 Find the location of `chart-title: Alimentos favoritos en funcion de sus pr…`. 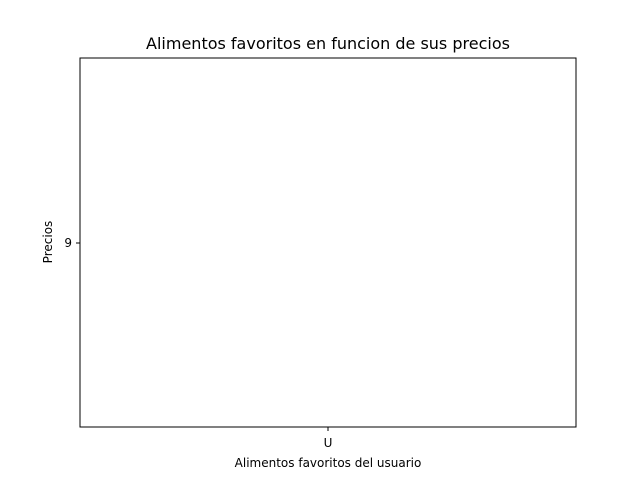

chart-title: Alimentos favoritos en funcion de sus pr… is located at coordinates (328, 43).